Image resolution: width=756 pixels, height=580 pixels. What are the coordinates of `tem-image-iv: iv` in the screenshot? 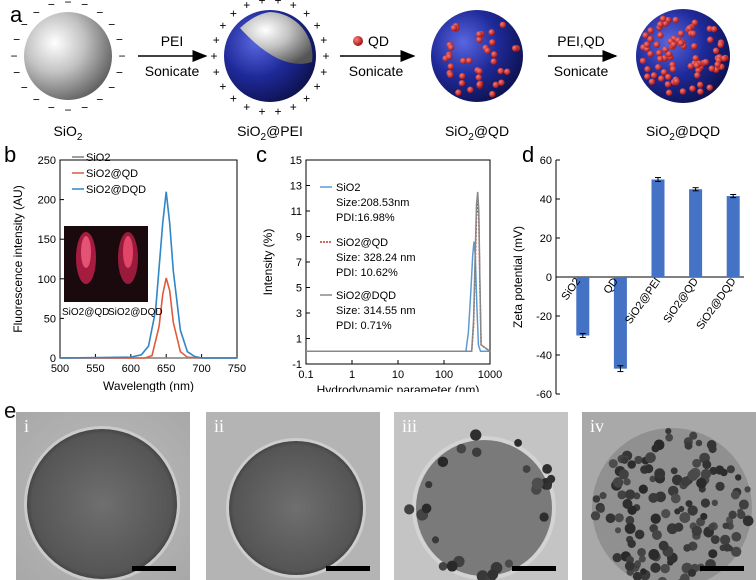 It's located at (669, 496).